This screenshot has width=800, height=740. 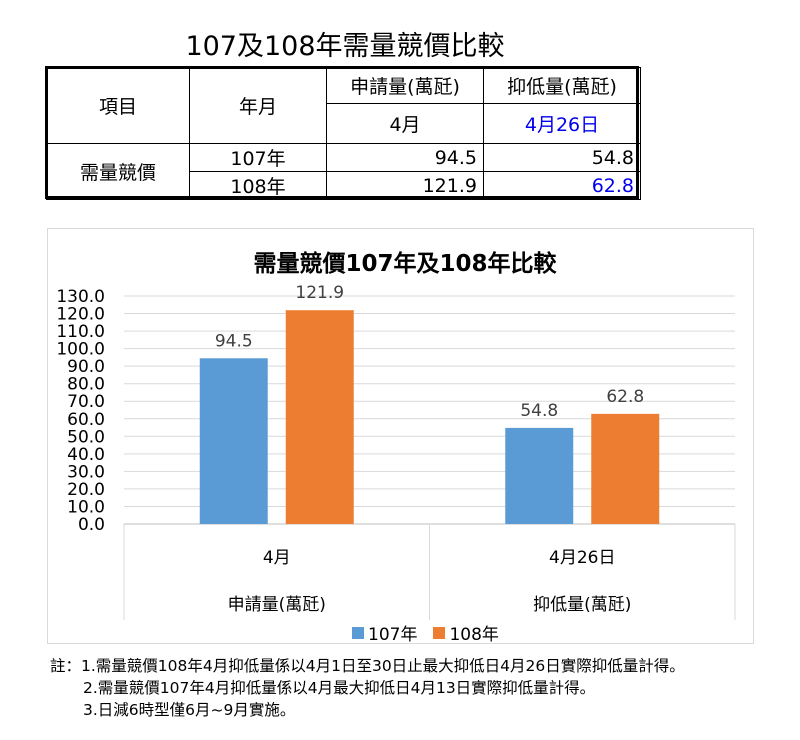 What do you see at coordinates (258, 105) in the screenshot?
I see `table-header-year: 年月` at bounding box center [258, 105].